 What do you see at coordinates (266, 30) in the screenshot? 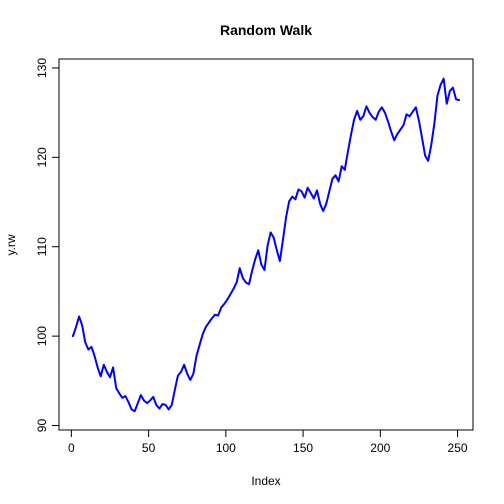
I see `chart-title: Random Walk` at bounding box center [266, 30].